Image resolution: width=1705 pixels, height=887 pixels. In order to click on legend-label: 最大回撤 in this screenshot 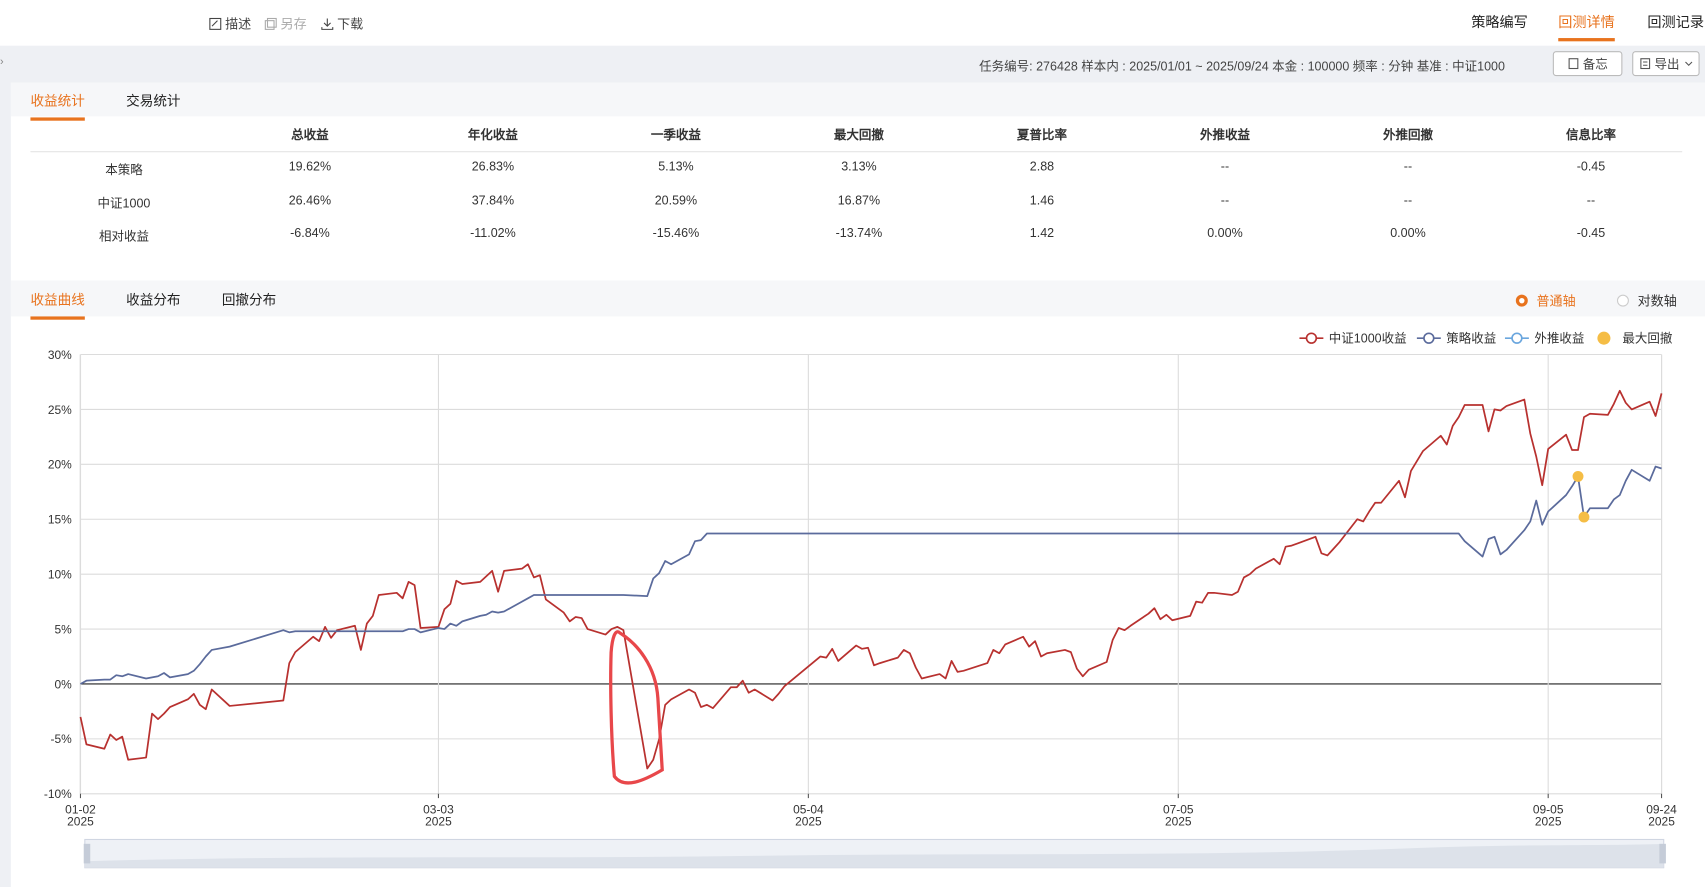, I will do `click(1647, 338)`.